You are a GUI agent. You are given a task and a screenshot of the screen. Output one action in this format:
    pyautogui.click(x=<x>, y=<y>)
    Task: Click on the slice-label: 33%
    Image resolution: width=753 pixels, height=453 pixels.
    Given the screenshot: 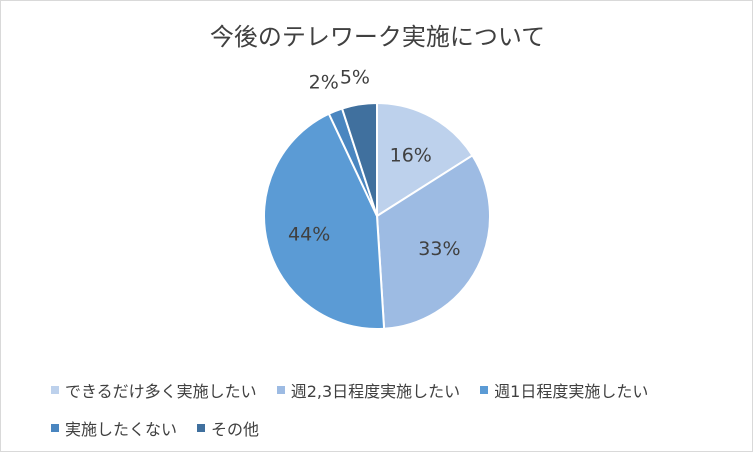 What is the action you would take?
    pyautogui.click(x=439, y=249)
    